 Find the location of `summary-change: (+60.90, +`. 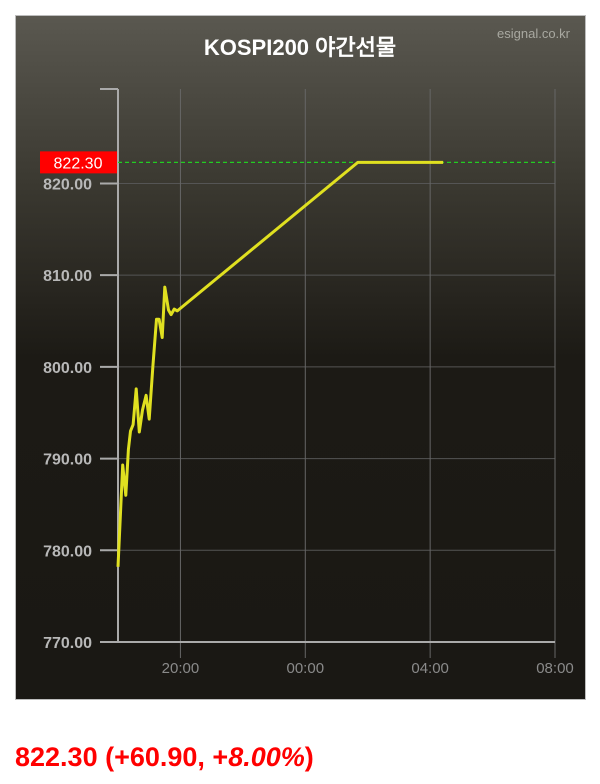

summary-change: (+60.90, + is located at coordinates (167, 757).